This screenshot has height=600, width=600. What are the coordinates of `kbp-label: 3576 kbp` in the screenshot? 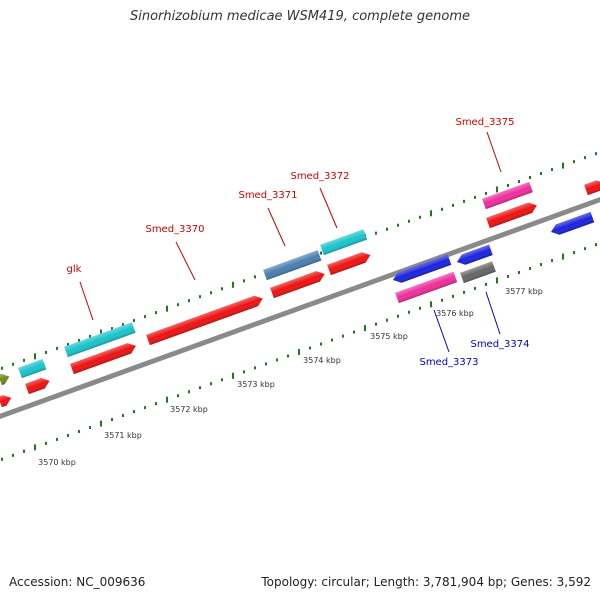 It's located at (455, 313).